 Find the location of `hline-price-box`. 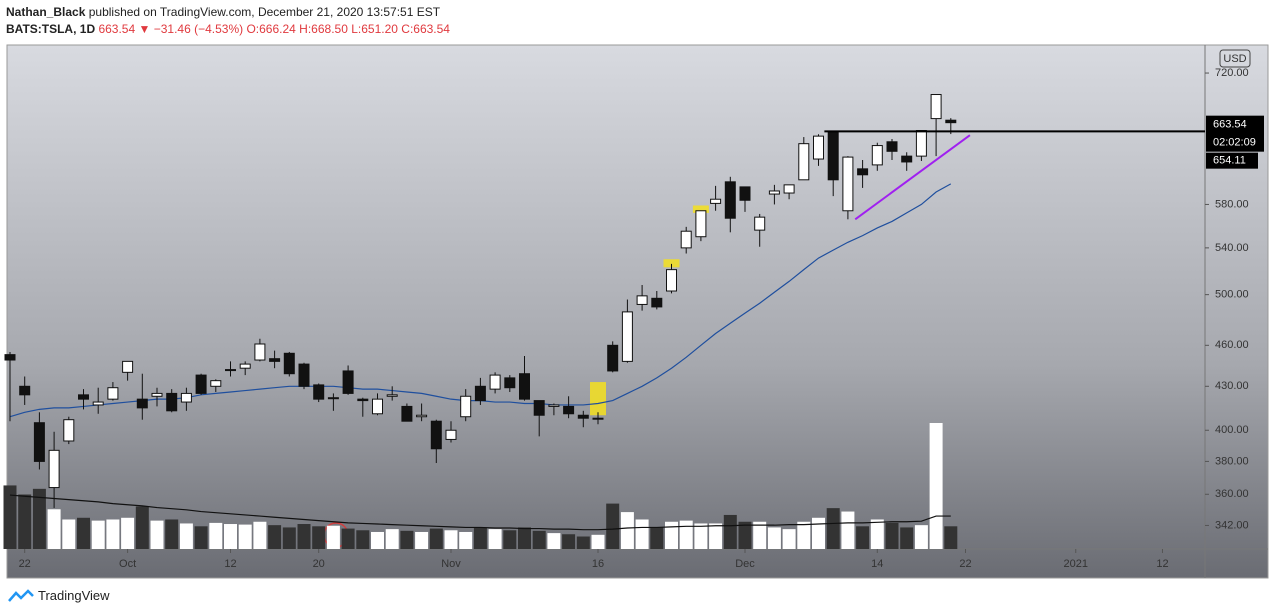

hline-price-box is located at coordinates (1232, 160).